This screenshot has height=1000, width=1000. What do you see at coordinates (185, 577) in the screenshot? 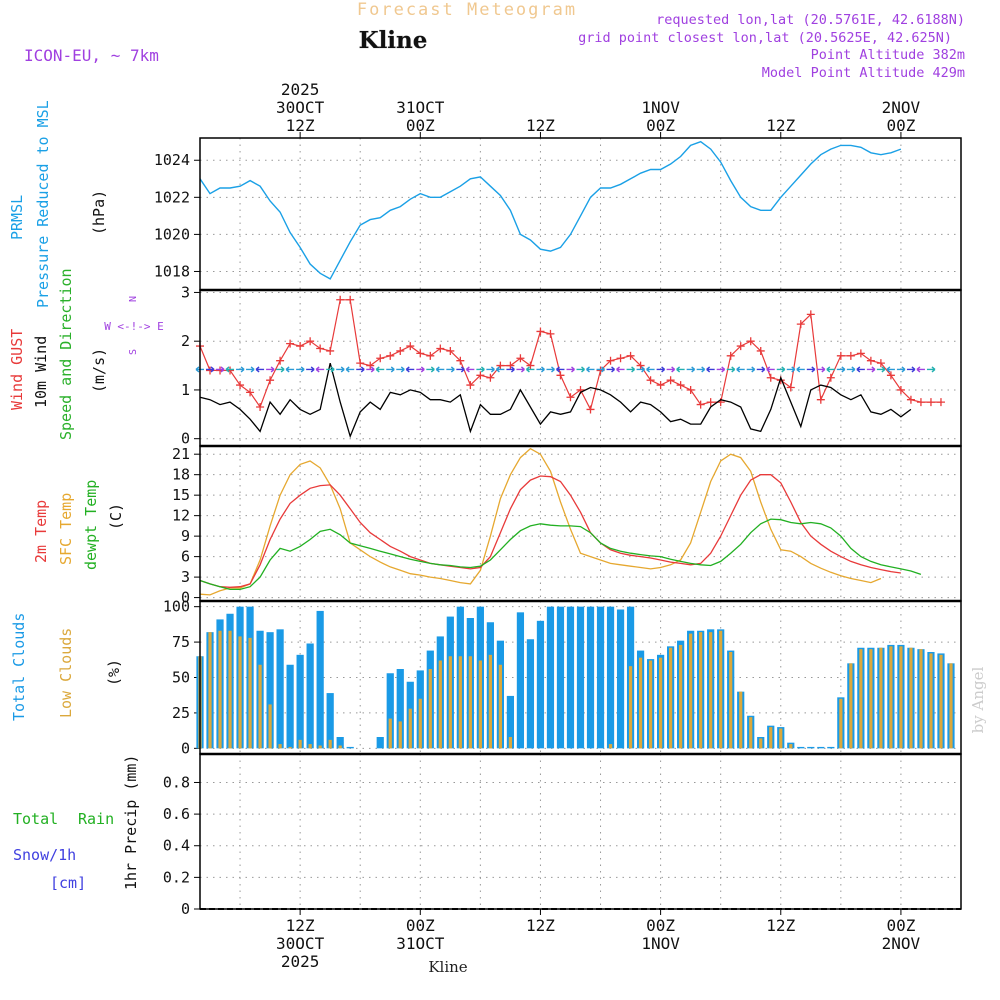
I see `temperature-ytick-label: 3` at bounding box center [185, 577].